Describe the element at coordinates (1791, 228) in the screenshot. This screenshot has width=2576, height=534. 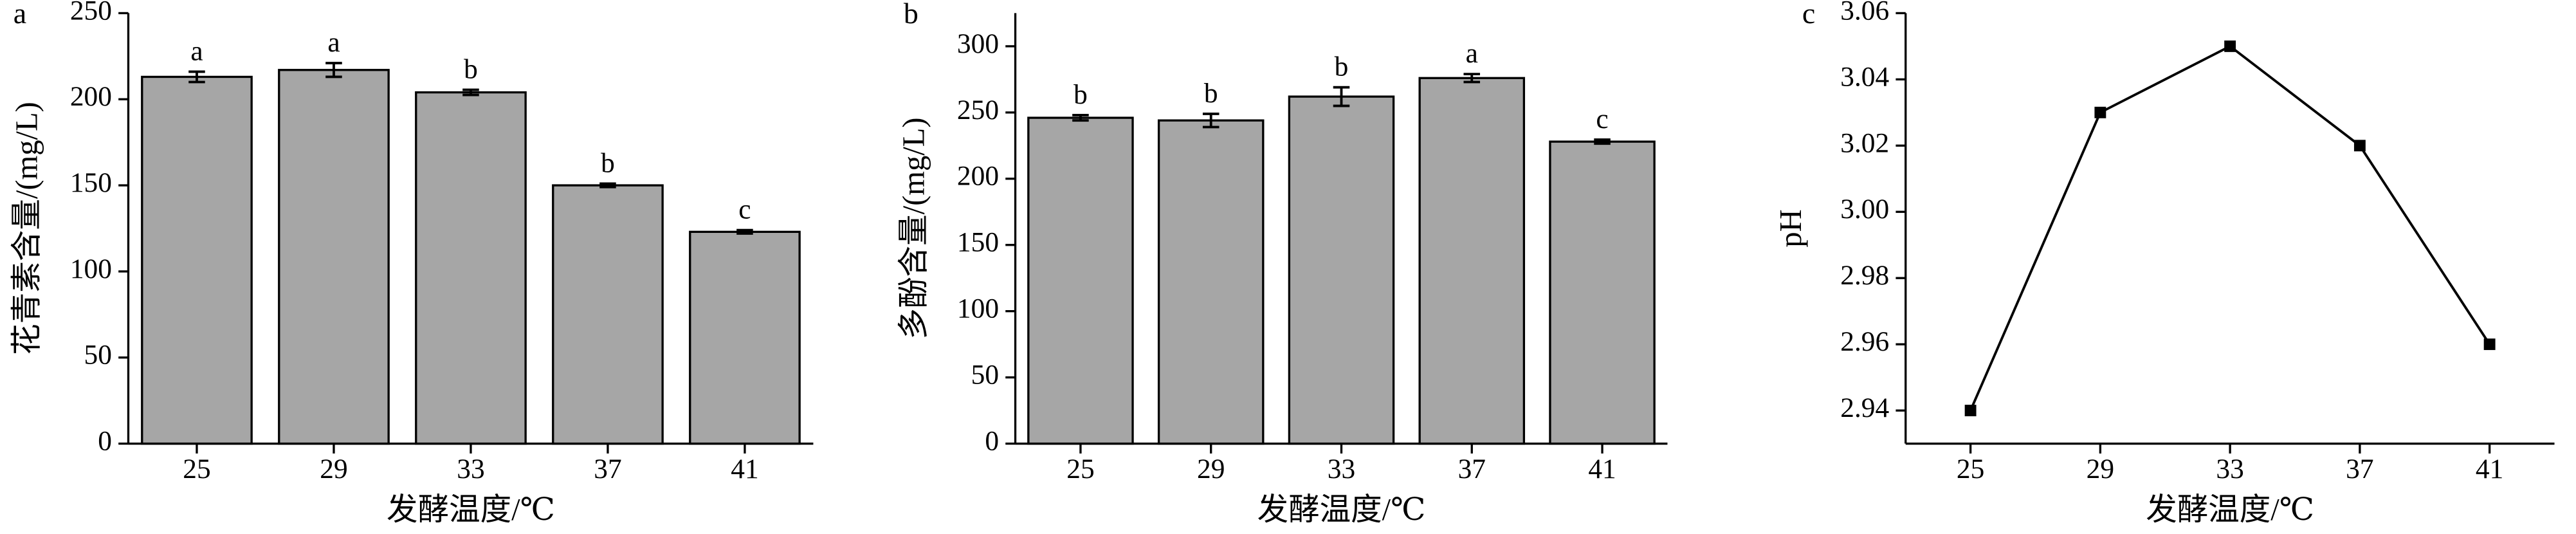
I see `y-axis-title: pH` at that location.